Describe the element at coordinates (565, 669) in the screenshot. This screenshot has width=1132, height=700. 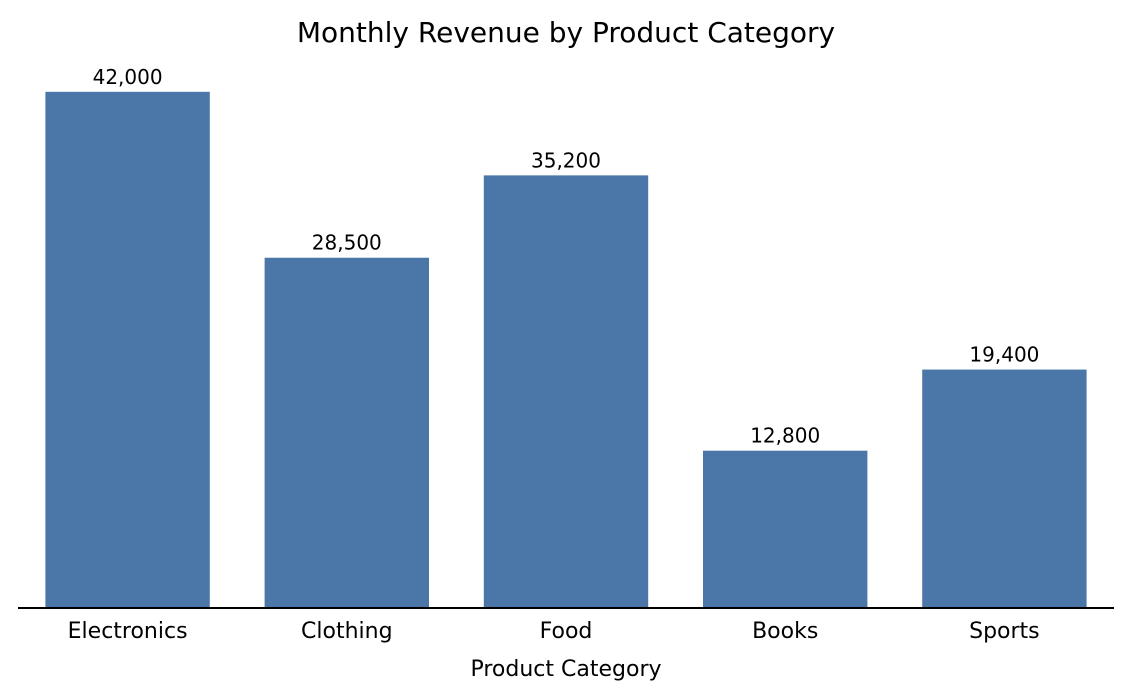
I see `x-axis-label: Product Category` at that location.